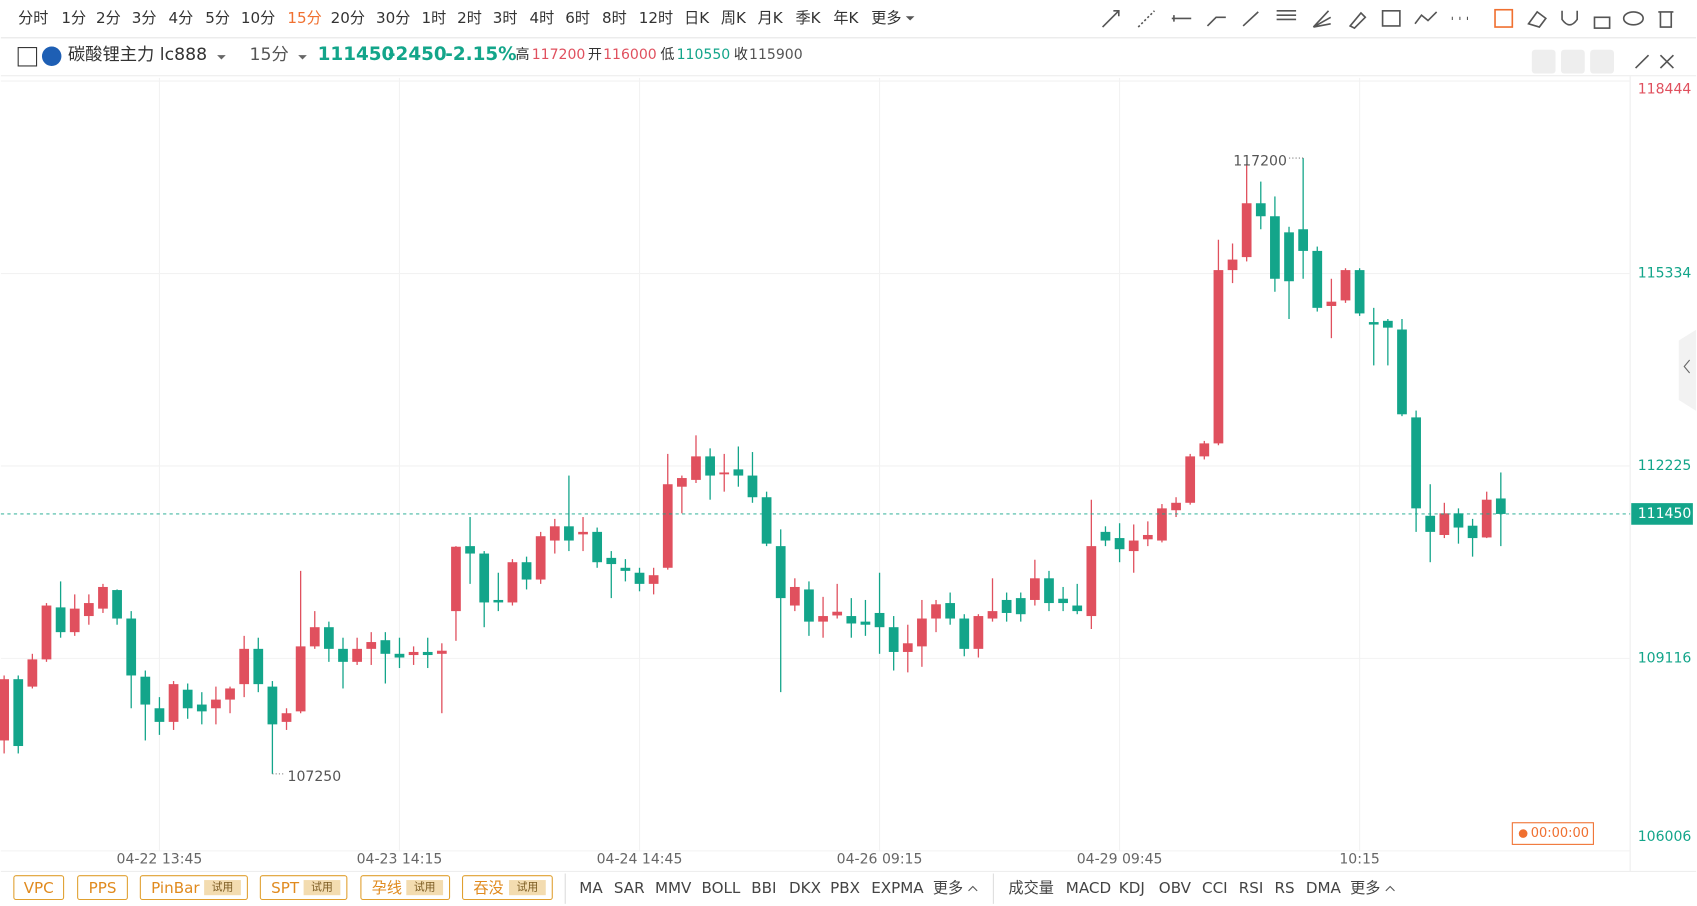  What do you see at coordinates (1357, 20) in the screenshot?
I see `tool-pen` at bounding box center [1357, 20].